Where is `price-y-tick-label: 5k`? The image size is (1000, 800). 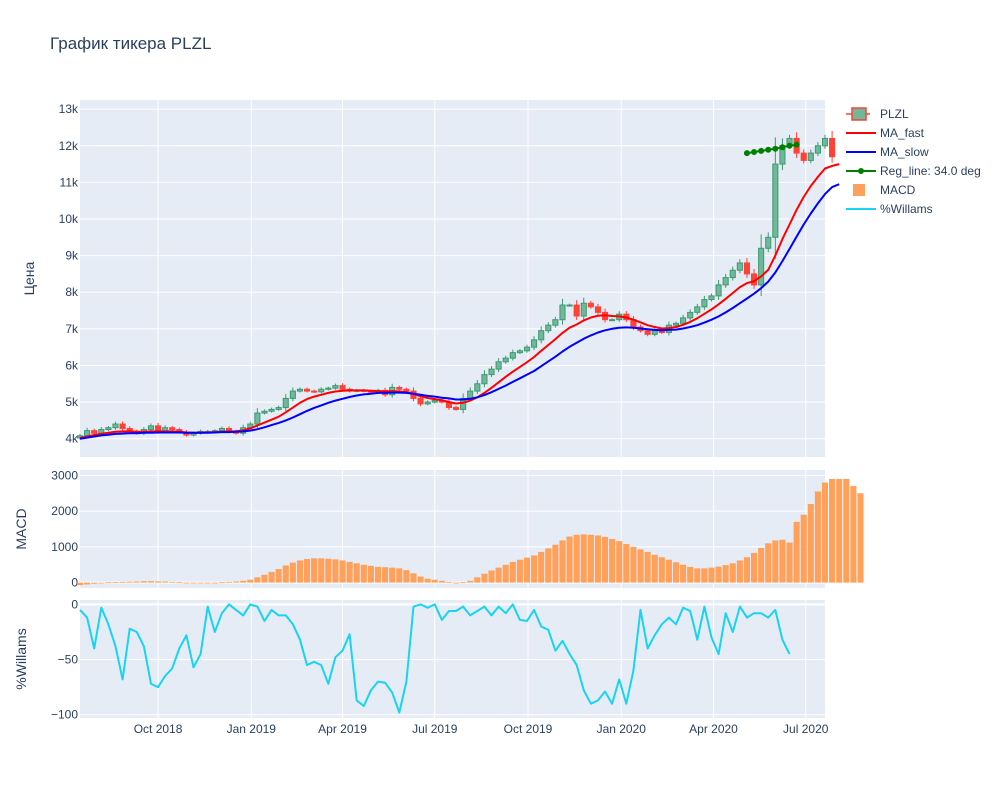
price-y-tick-label: 5k is located at coordinates (72, 402).